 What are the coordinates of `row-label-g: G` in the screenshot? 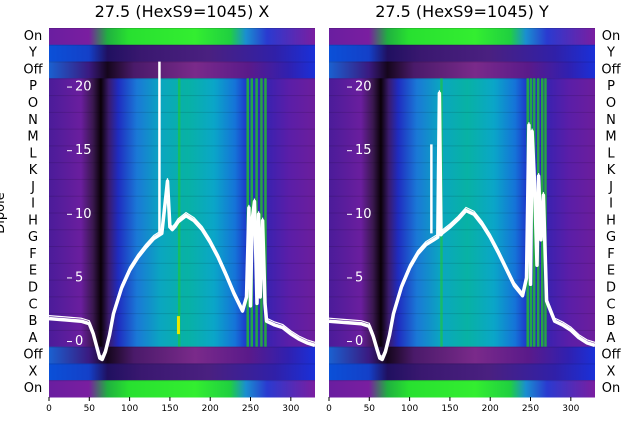 It's located at (33, 237).